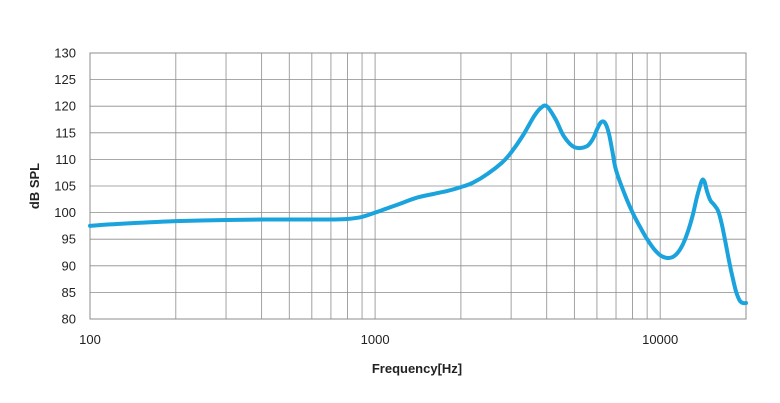 This screenshot has width=780, height=403. I want to click on y-tick-labels: 80 85 90 95 100 105 110 115 120 125 130, so click(65, 186).